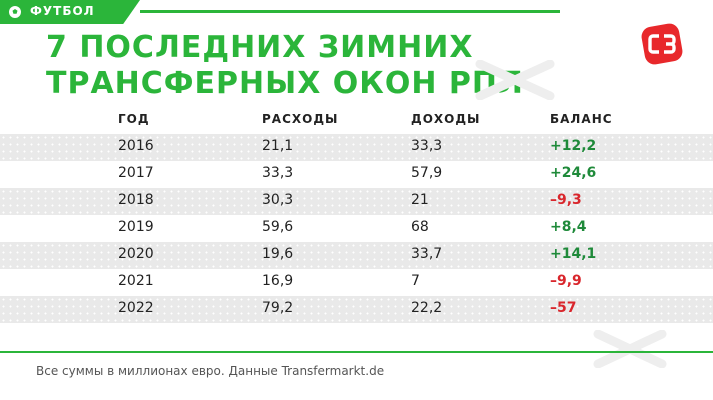 The width and height of the screenshot is (713, 400). I want to click on expenses-cell: 19,6, so click(278, 254).